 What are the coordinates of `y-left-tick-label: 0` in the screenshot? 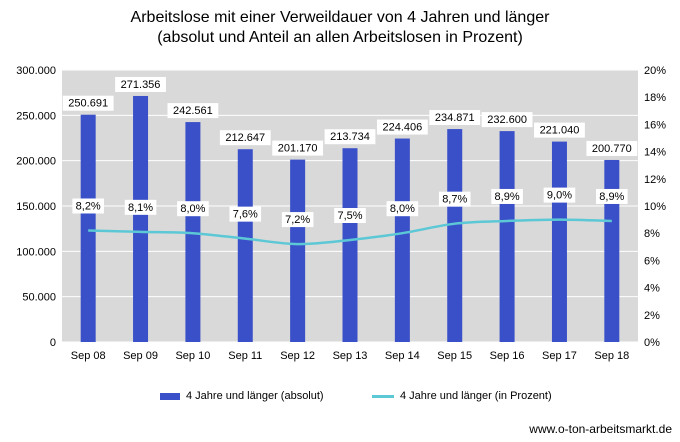 It's located at (53, 343).